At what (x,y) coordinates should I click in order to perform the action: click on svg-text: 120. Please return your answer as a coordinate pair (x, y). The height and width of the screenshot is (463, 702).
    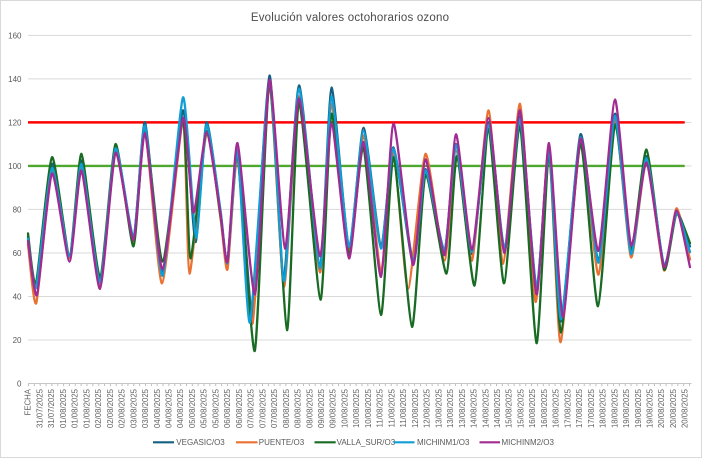
    Looking at the image, I should click on (15, 122).